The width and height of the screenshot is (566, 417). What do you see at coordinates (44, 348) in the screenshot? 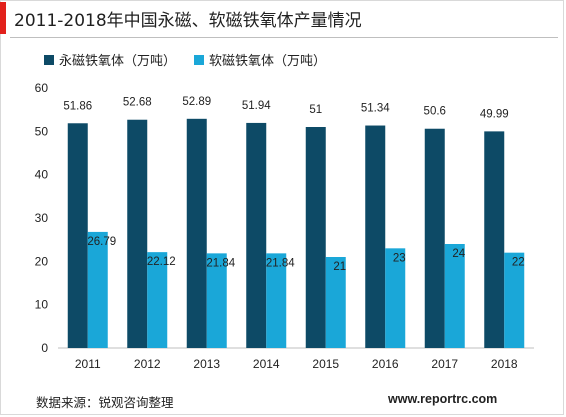
I see `y-tick-label: 0` at bounding box center [44, 348].